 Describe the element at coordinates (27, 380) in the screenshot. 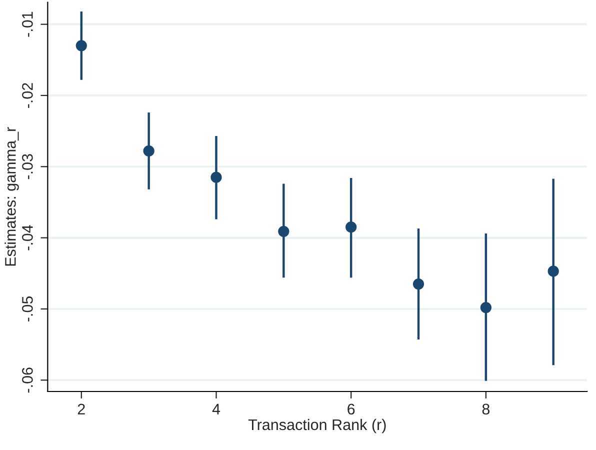

I see `y-tick-label: -.06` at that location.